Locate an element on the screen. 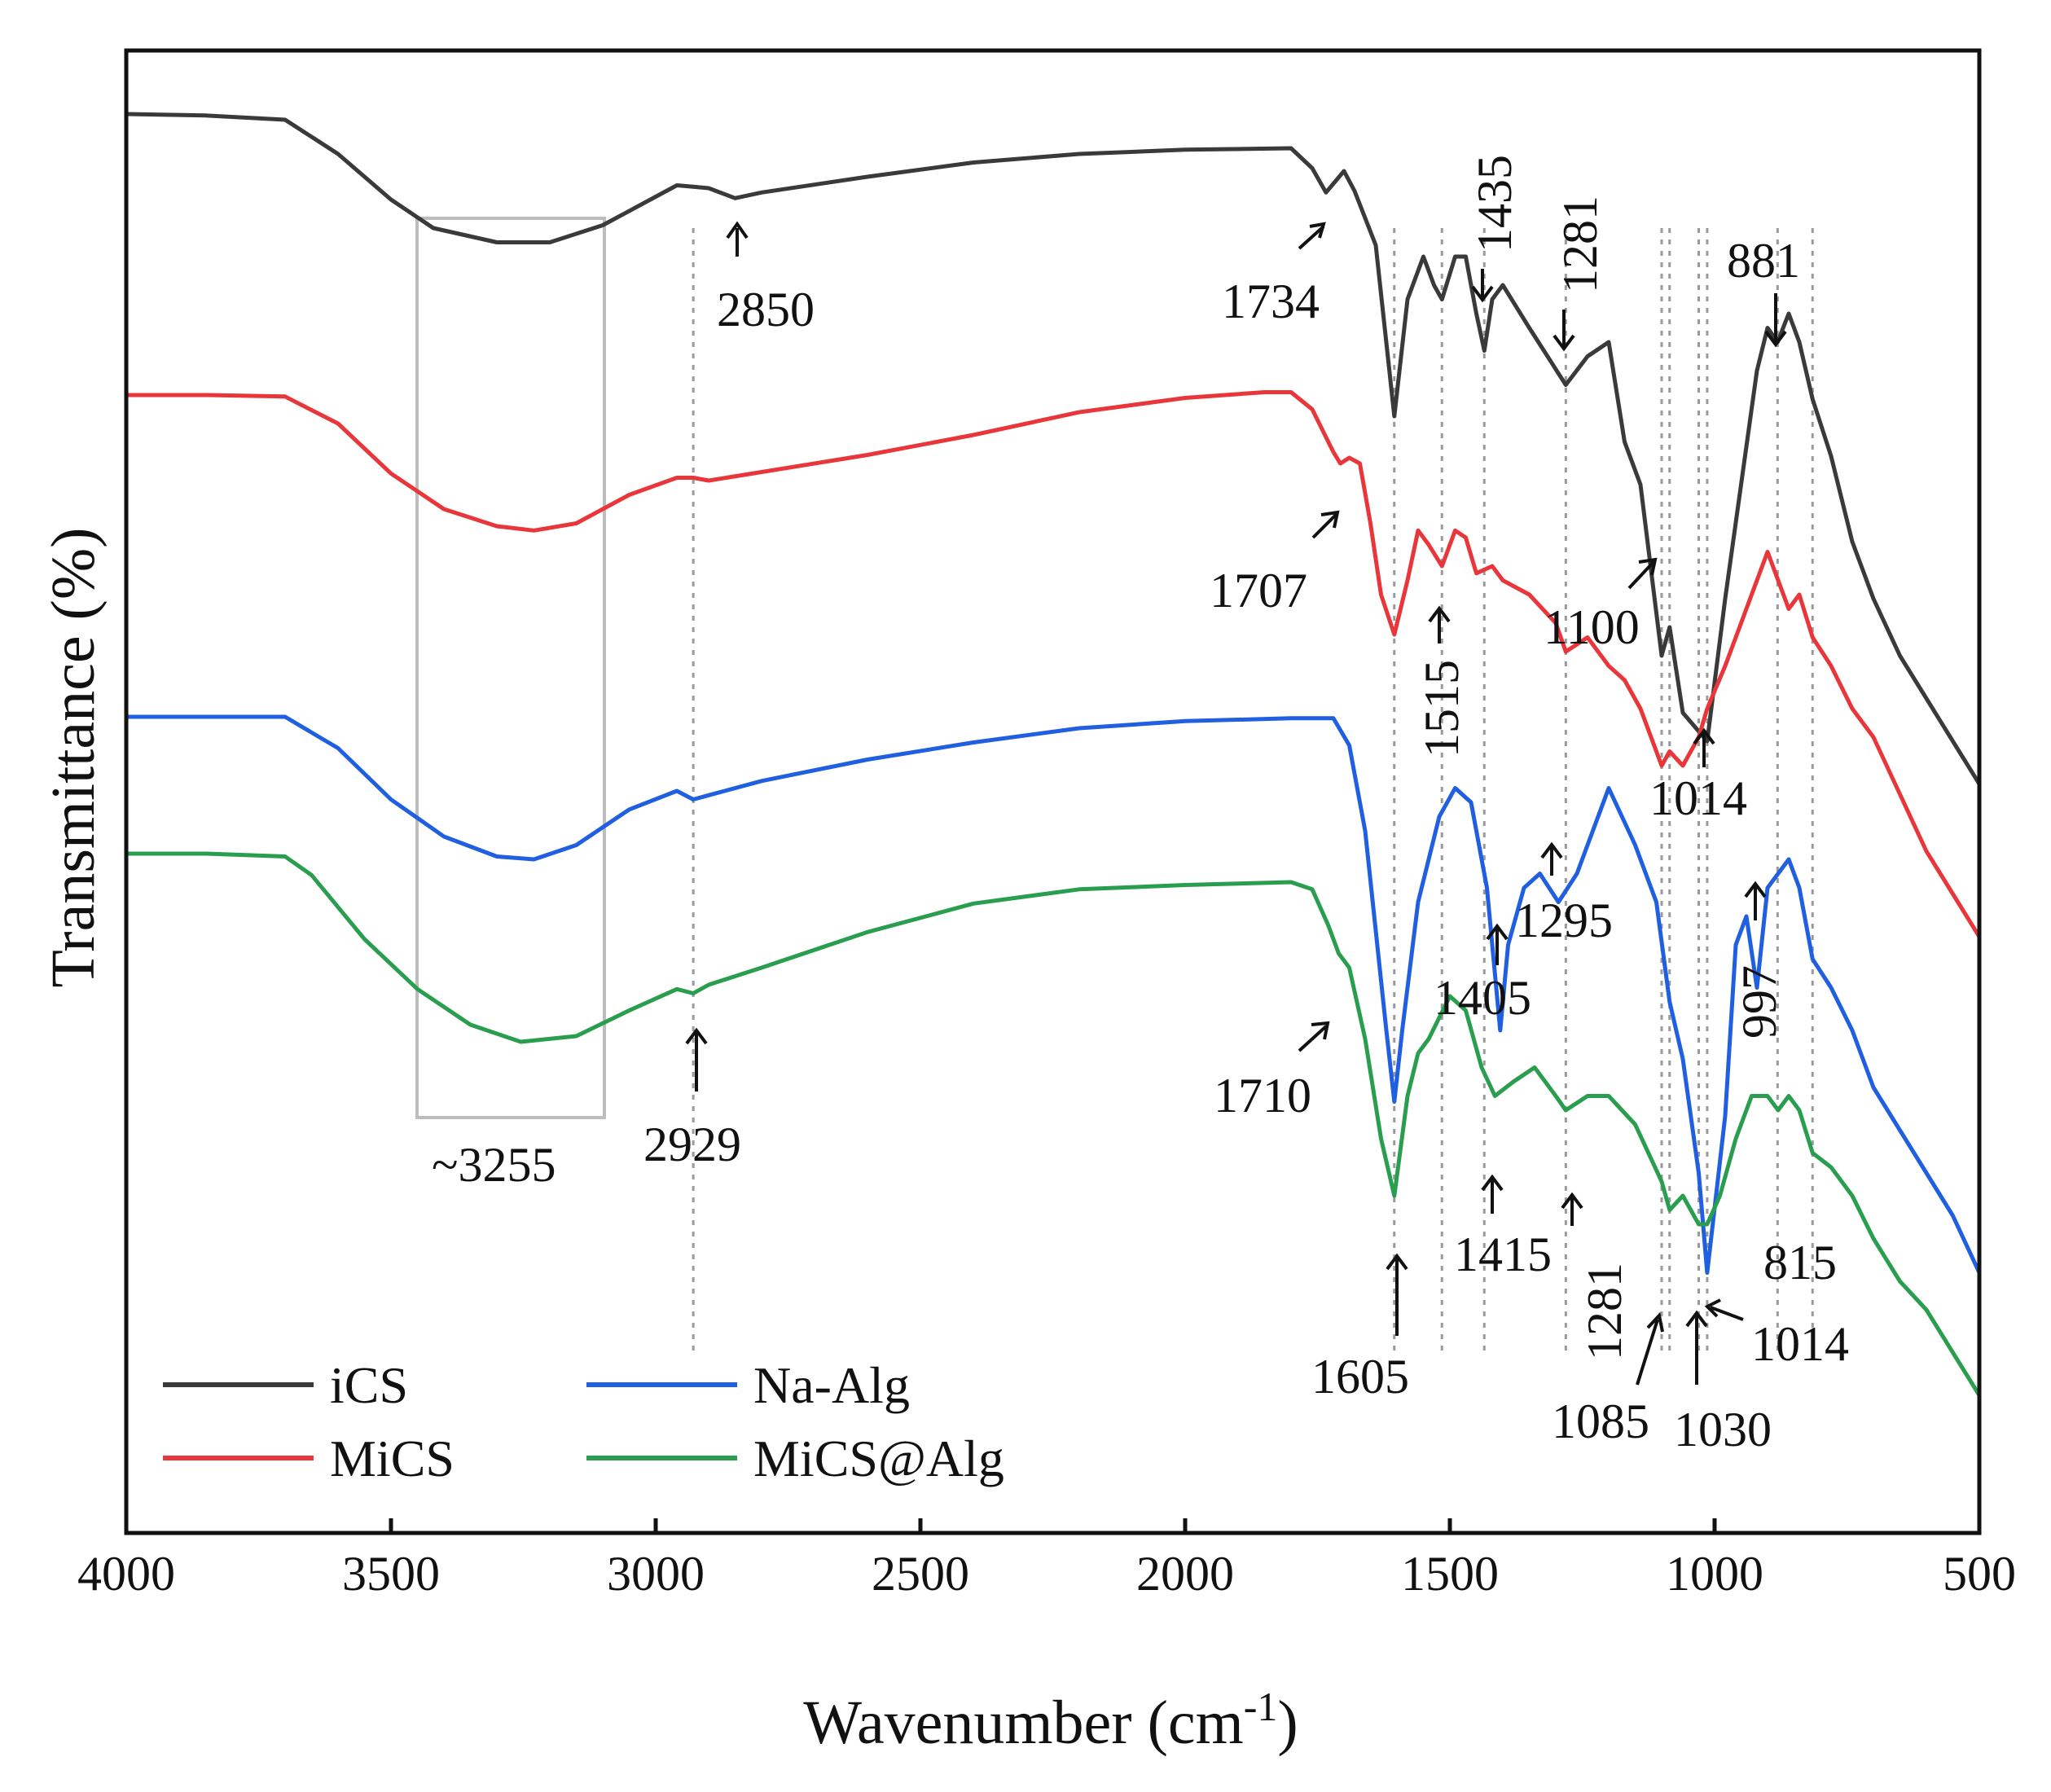  legend-label-na-alg: Na-Alg is located at coordinates (831, 1385).